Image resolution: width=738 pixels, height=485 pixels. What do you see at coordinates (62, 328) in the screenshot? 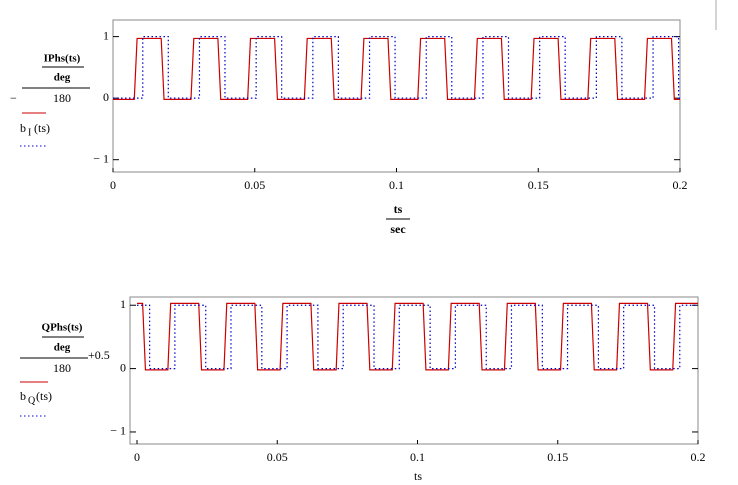
I see `y-label-numerator: QPhs(ts)` at bounding box center [62, 328].